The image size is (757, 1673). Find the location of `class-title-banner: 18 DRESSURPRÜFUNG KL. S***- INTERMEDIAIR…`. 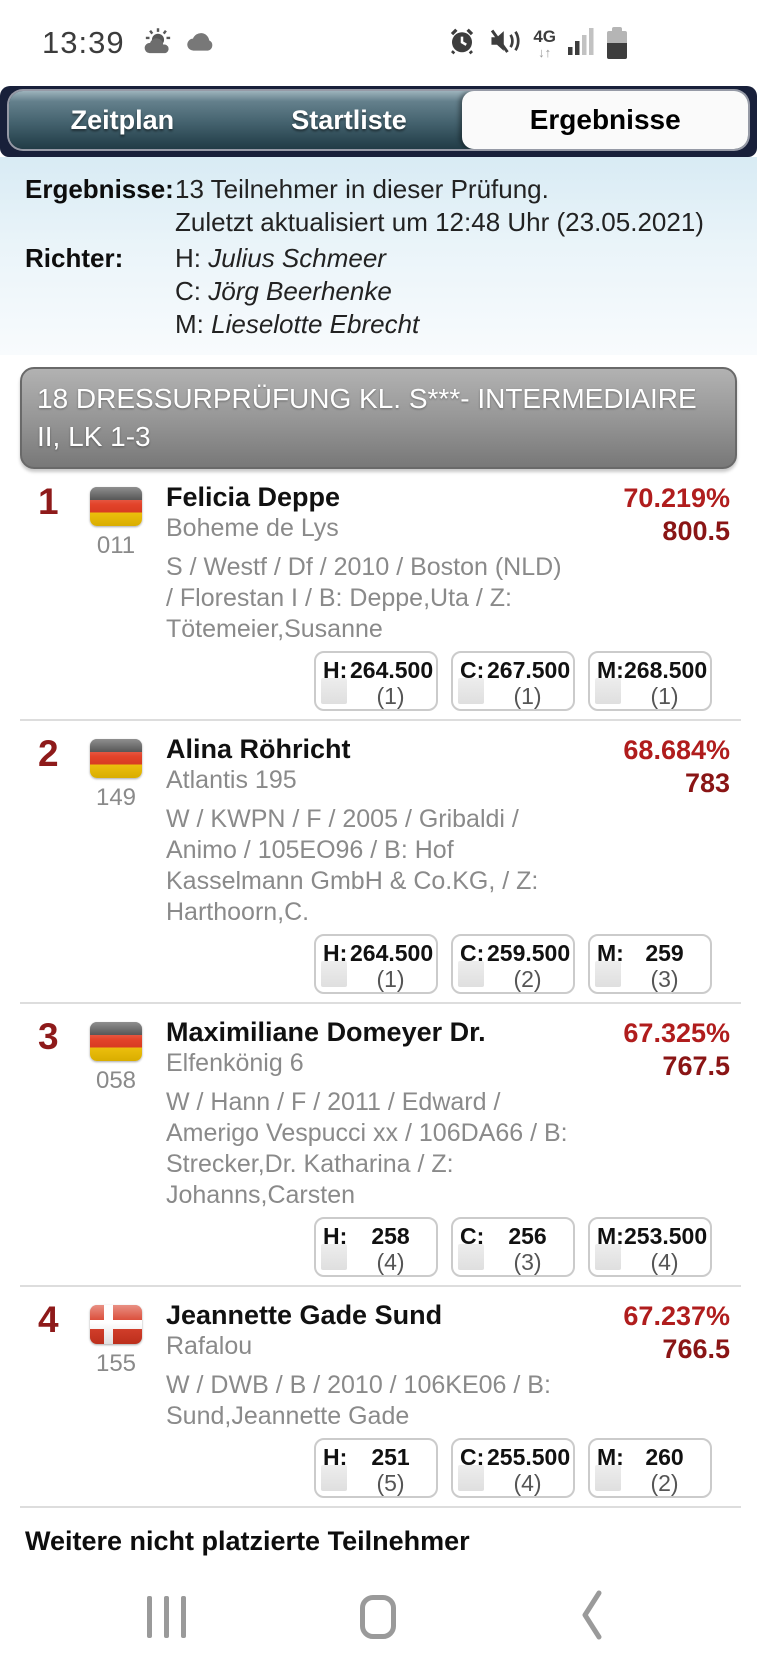

class-title-banner: 18 DRESSURPRÜFUNG KL. S***- INTERMEDIAIR… is located at coordinates (378, 418).